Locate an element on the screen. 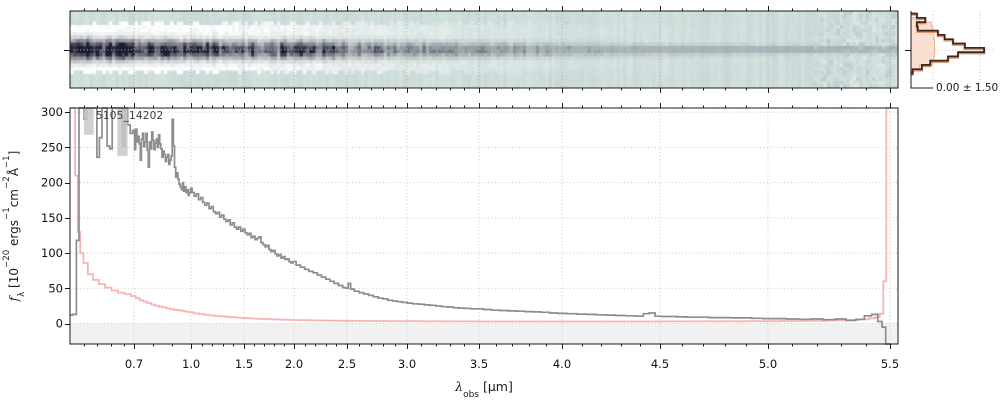  y-axis-unit-angstrom: Å is located at coordinates (13, 172).